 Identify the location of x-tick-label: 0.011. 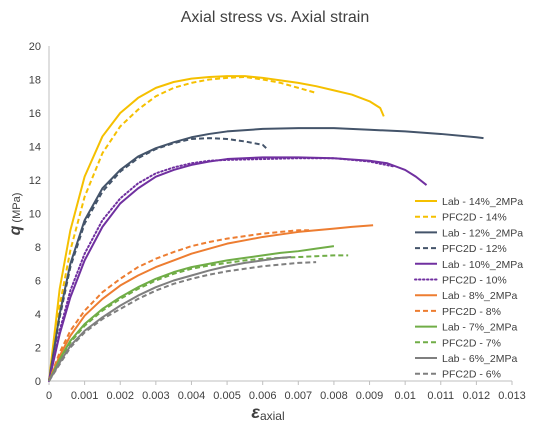
(440, 396).